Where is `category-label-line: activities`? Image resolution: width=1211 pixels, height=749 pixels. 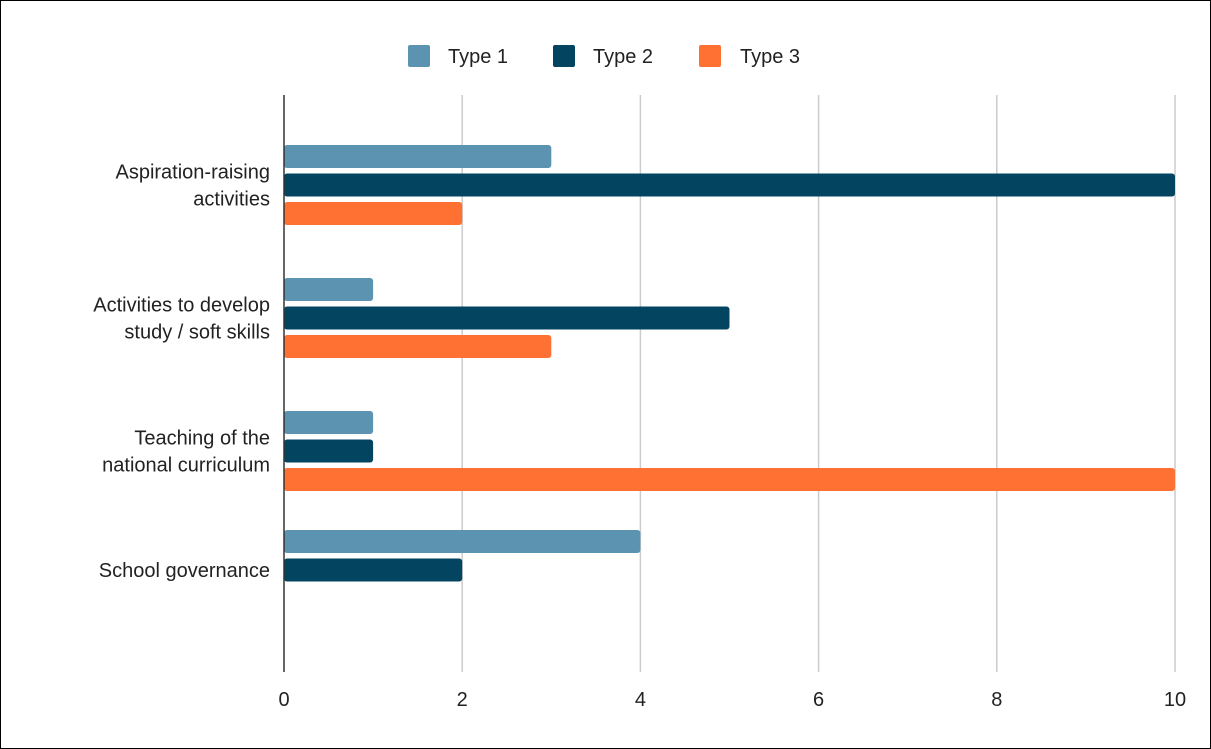 category-label-line: activities is located at coordinates (231, 200).